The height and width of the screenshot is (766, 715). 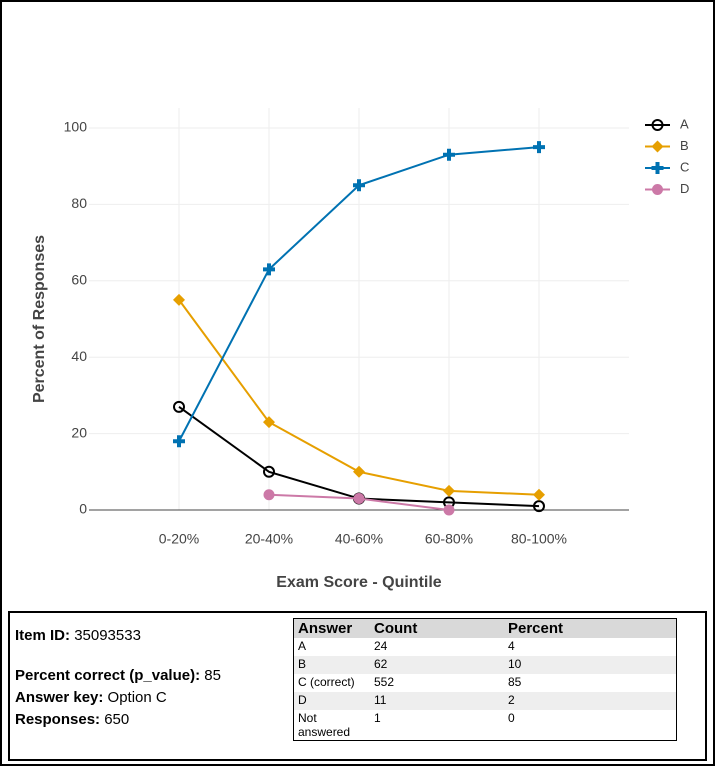 What do you see at coordinates (76, 127) in the screenshot?
I see `y-tick-label: 100` at bounding box center [76, 127].